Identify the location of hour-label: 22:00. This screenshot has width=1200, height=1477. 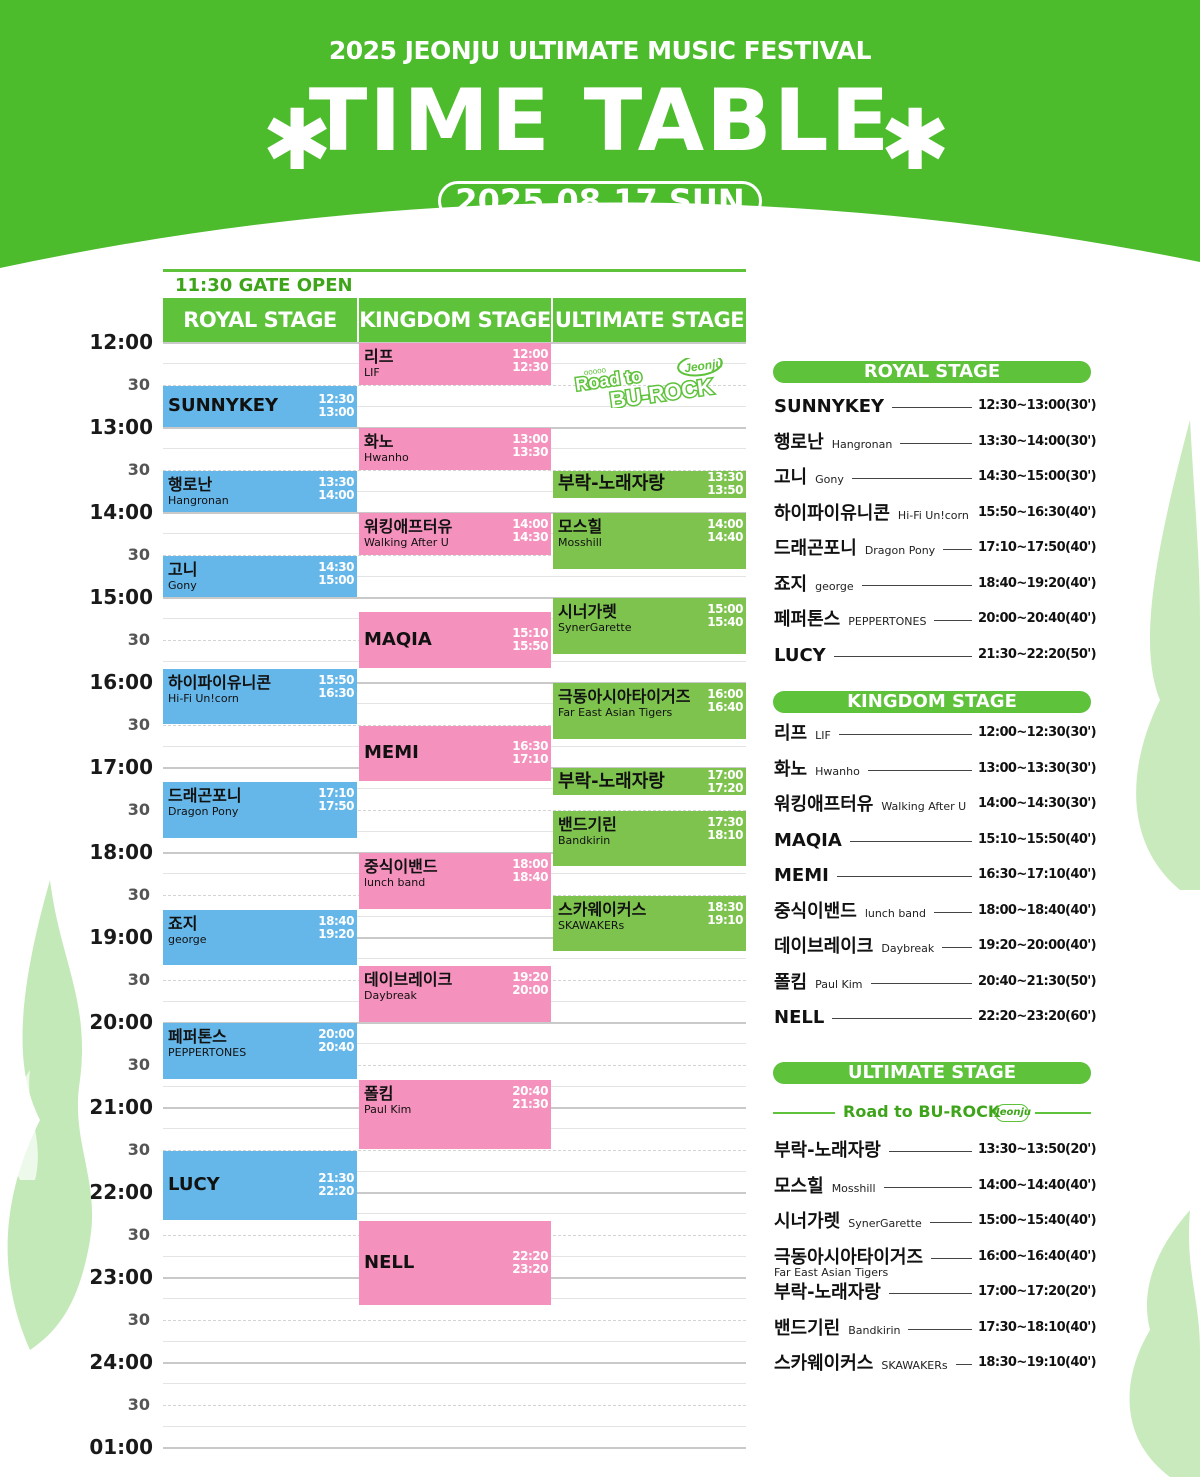
(121, 1192).